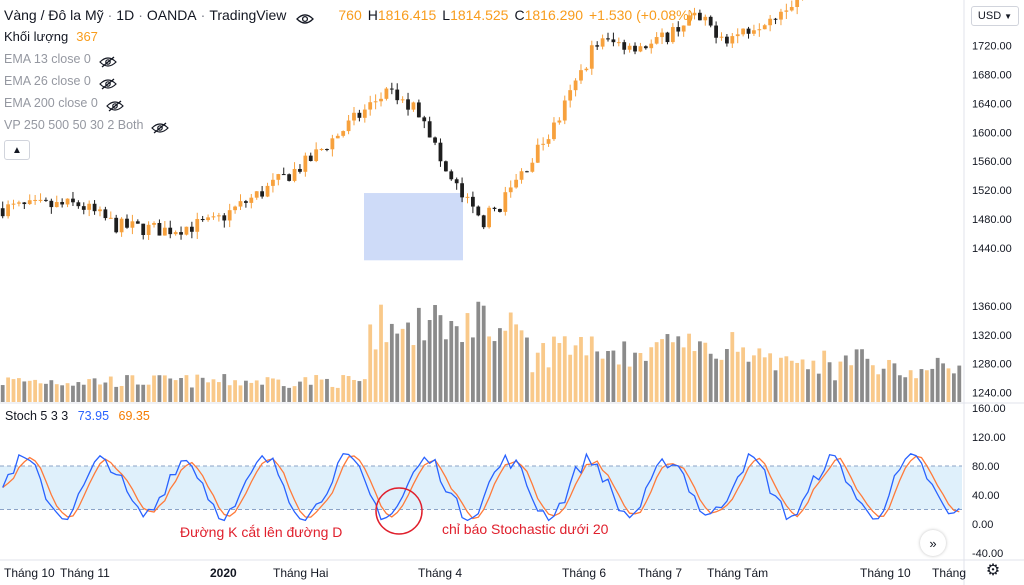 Image resolution: width=1024 pixels, height=585 pixels. I want to click on symbol-name: Vàng / Đô la Mỹ, so click(54, 15).